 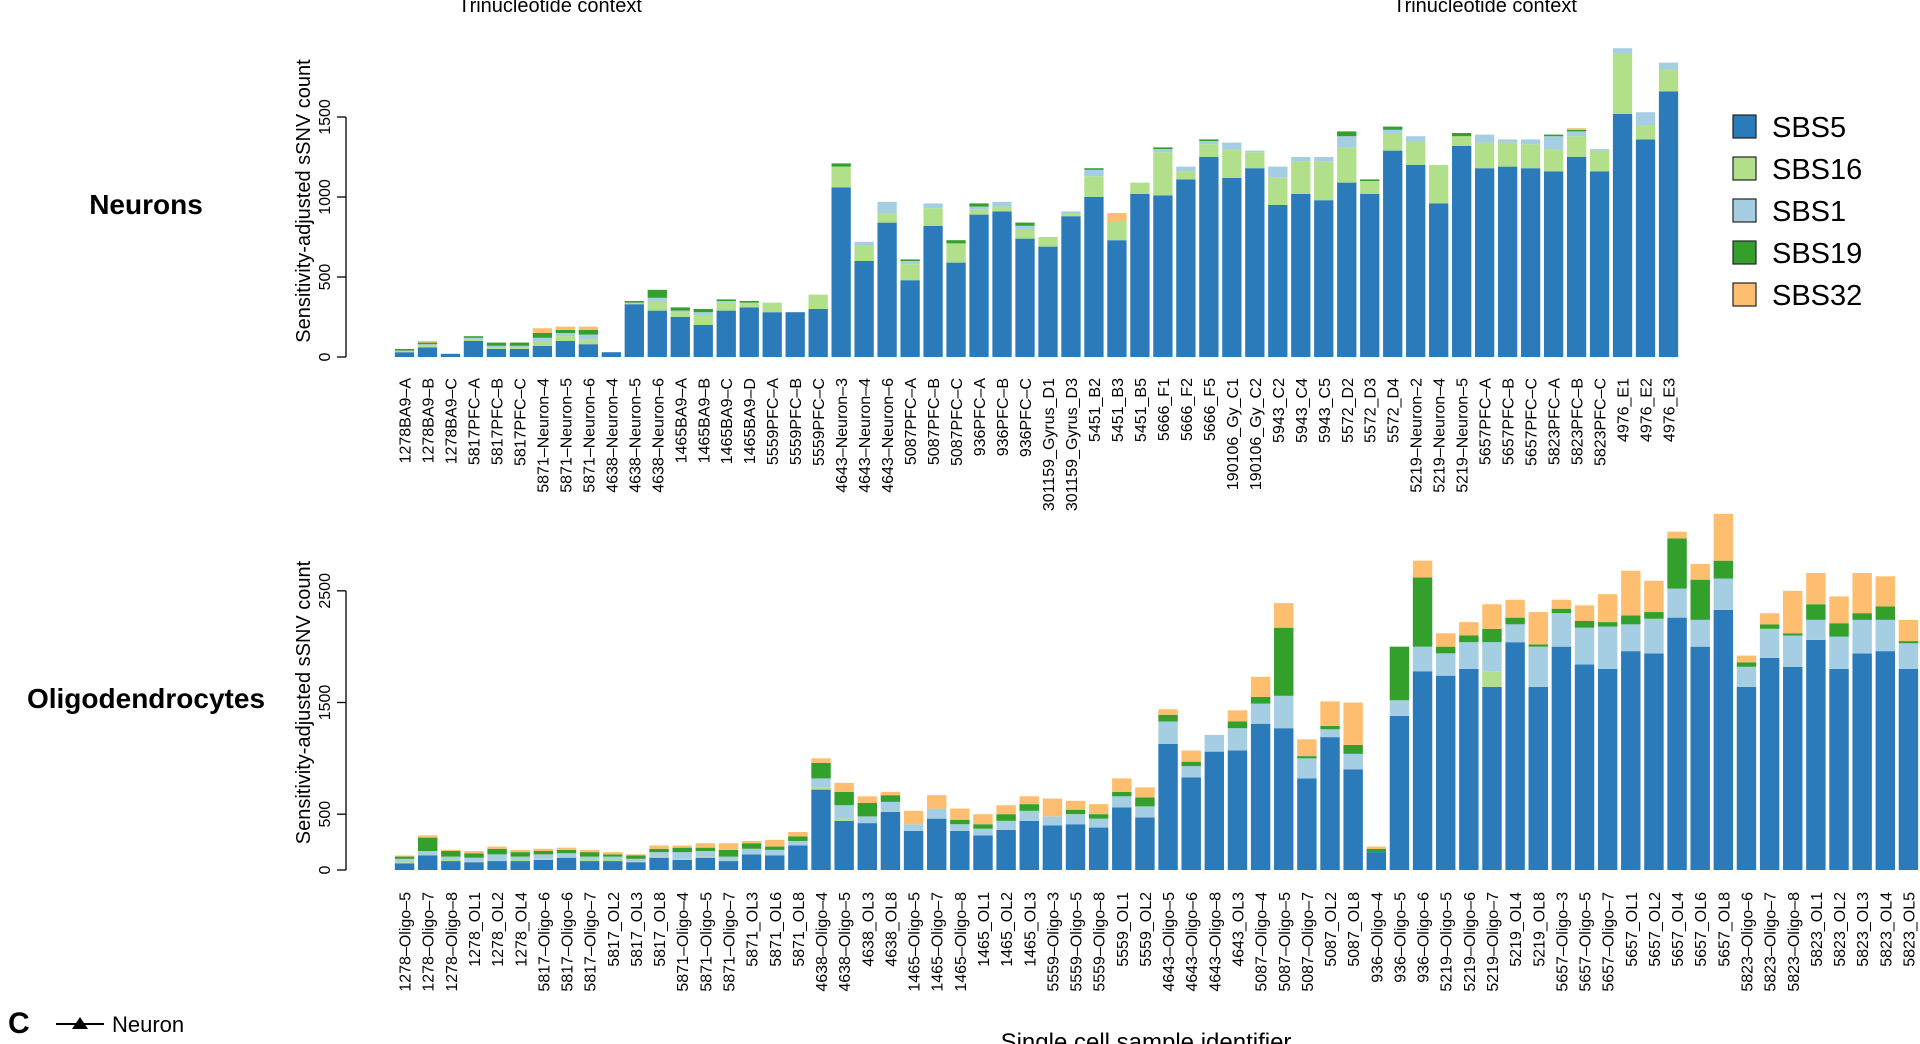 What do you see at coordinates (1538, 666) in the screenshot?
I see `bar-sbs1-5219-ol8` at bounding box center [1538, 666].